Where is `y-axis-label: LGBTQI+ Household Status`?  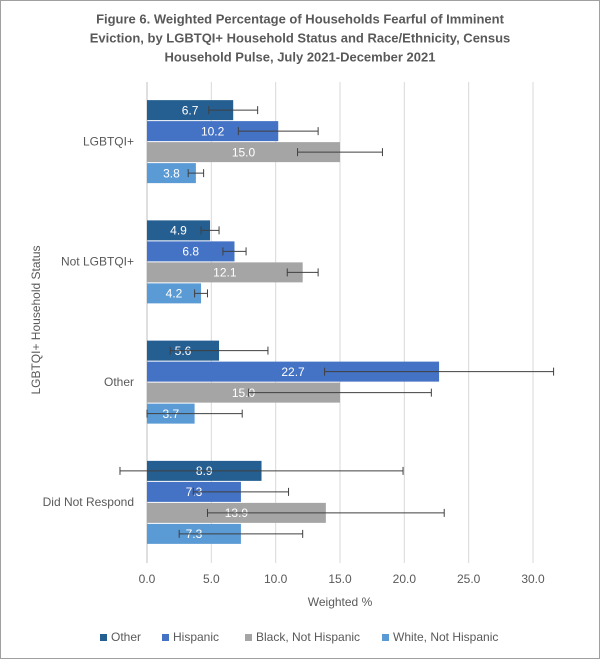
y-axis-label: LGBTQI+ Household Status is located at coordinates (36, 319).